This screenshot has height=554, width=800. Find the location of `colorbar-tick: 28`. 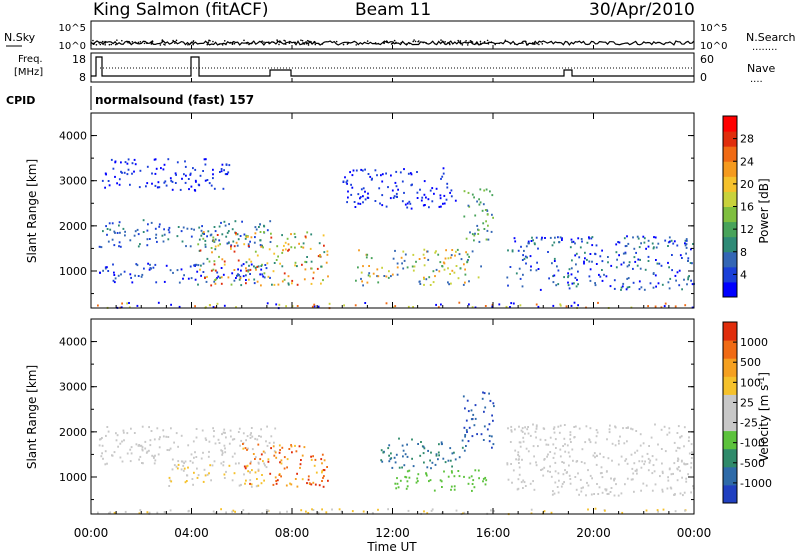

colorbar-tick: 28 is located at coordinates (747, 139).